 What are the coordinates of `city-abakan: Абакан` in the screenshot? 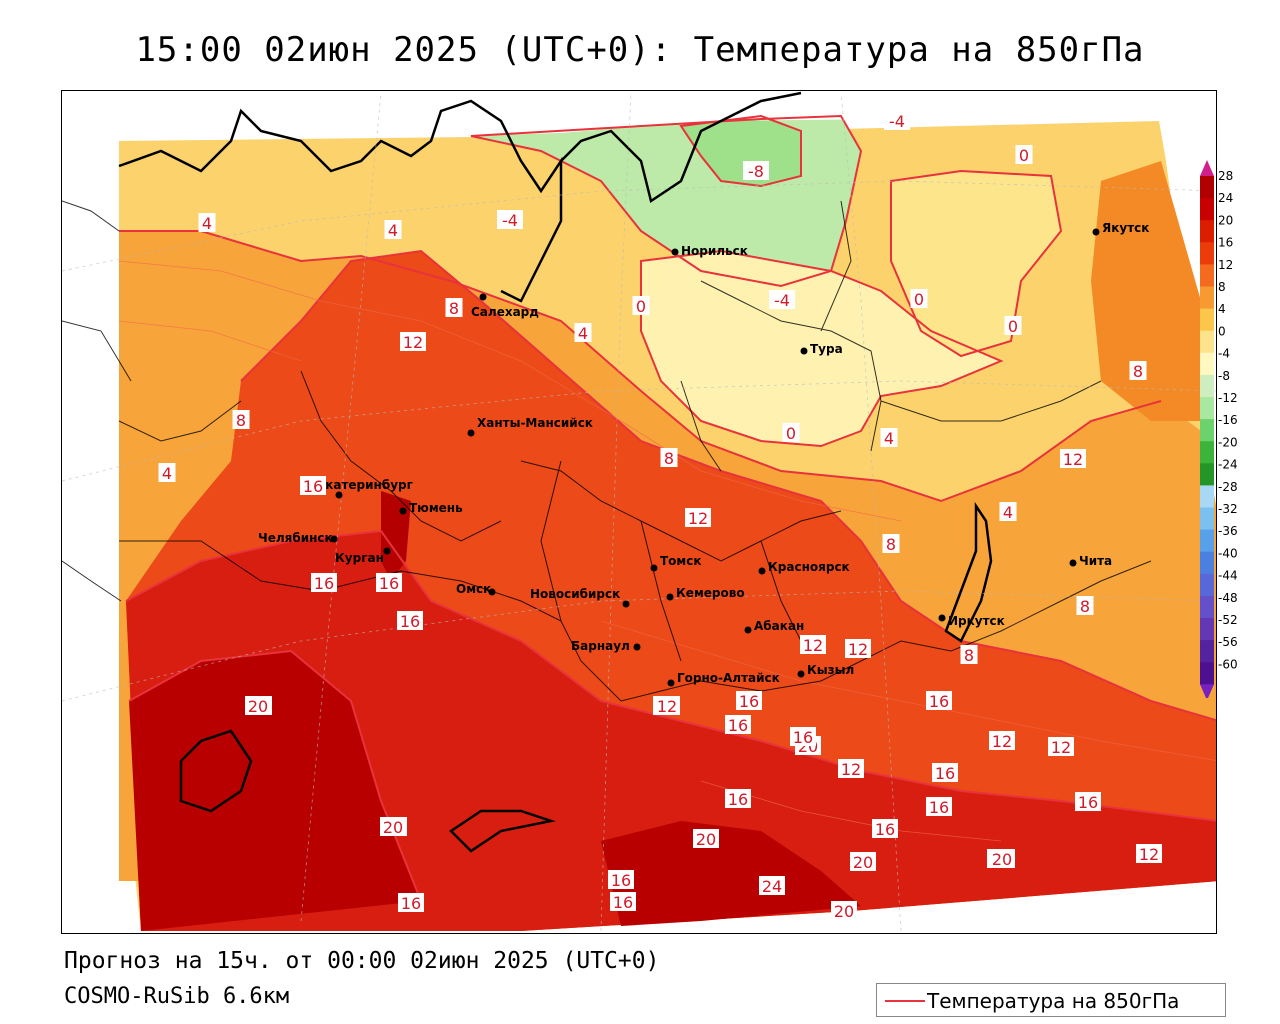 It's located at (774, 626).